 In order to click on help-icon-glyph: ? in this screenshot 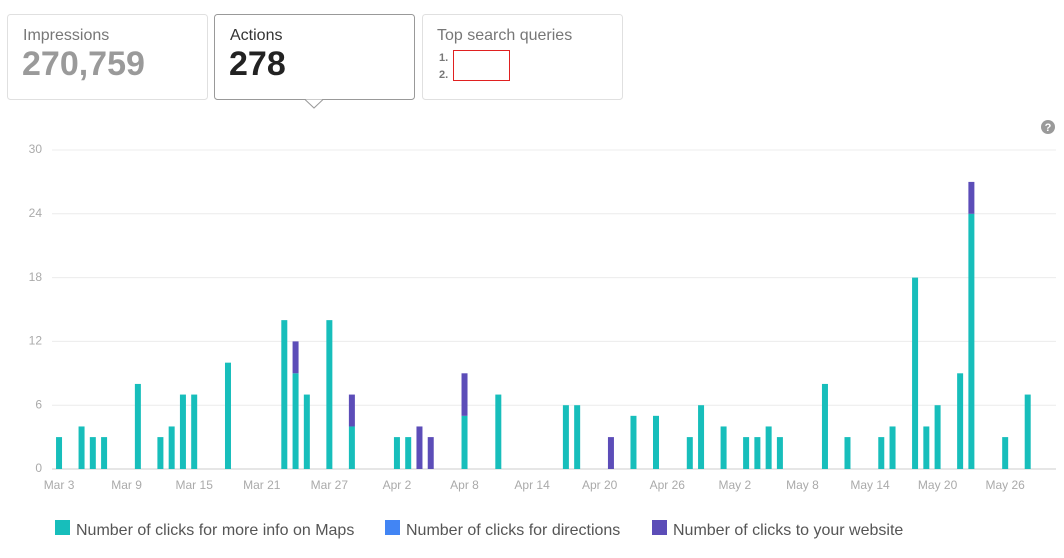, I will do `click(1048, 128)`.